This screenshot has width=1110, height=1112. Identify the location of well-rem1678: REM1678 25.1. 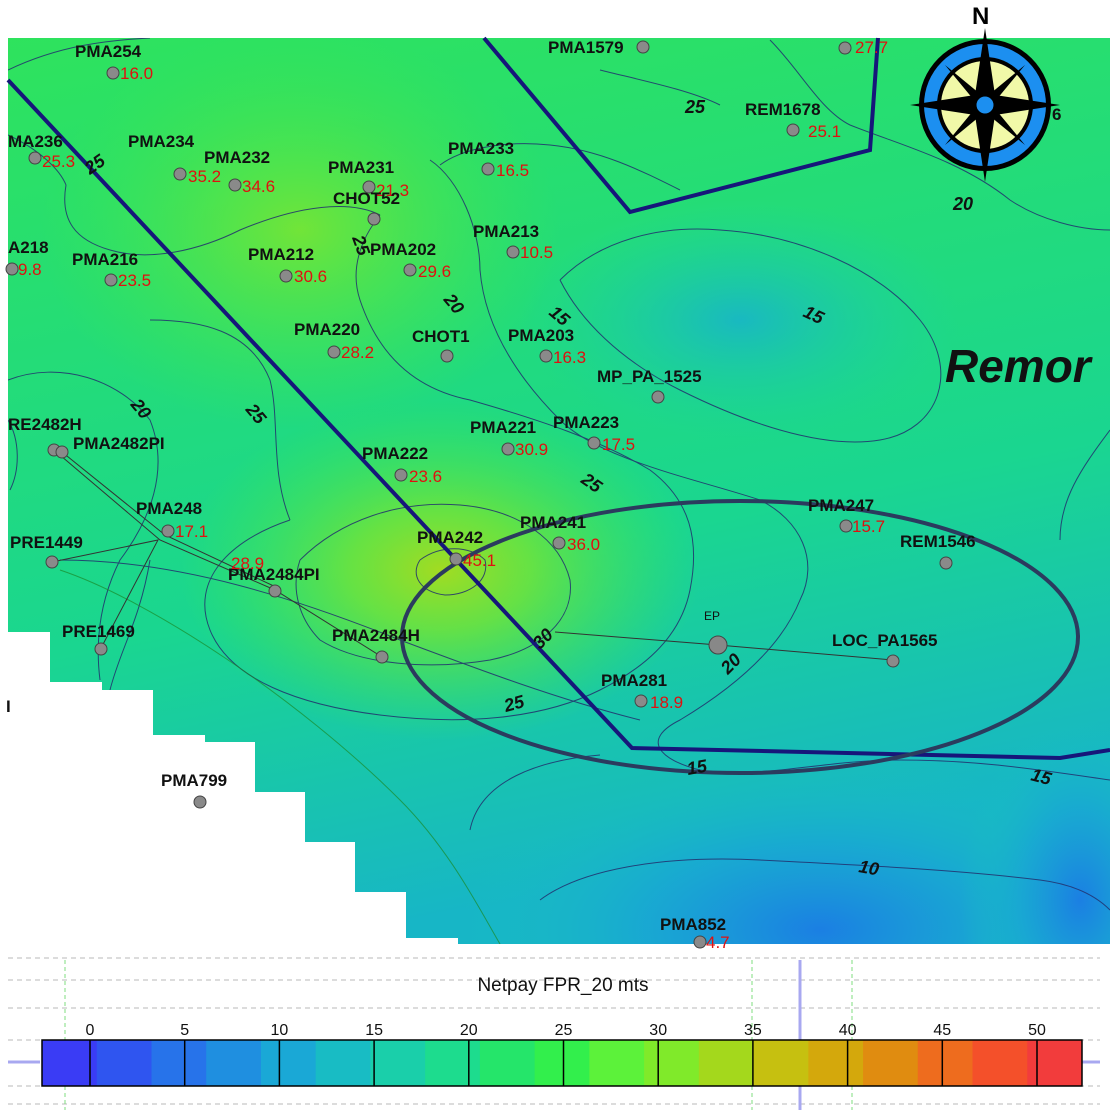
(793, 120).